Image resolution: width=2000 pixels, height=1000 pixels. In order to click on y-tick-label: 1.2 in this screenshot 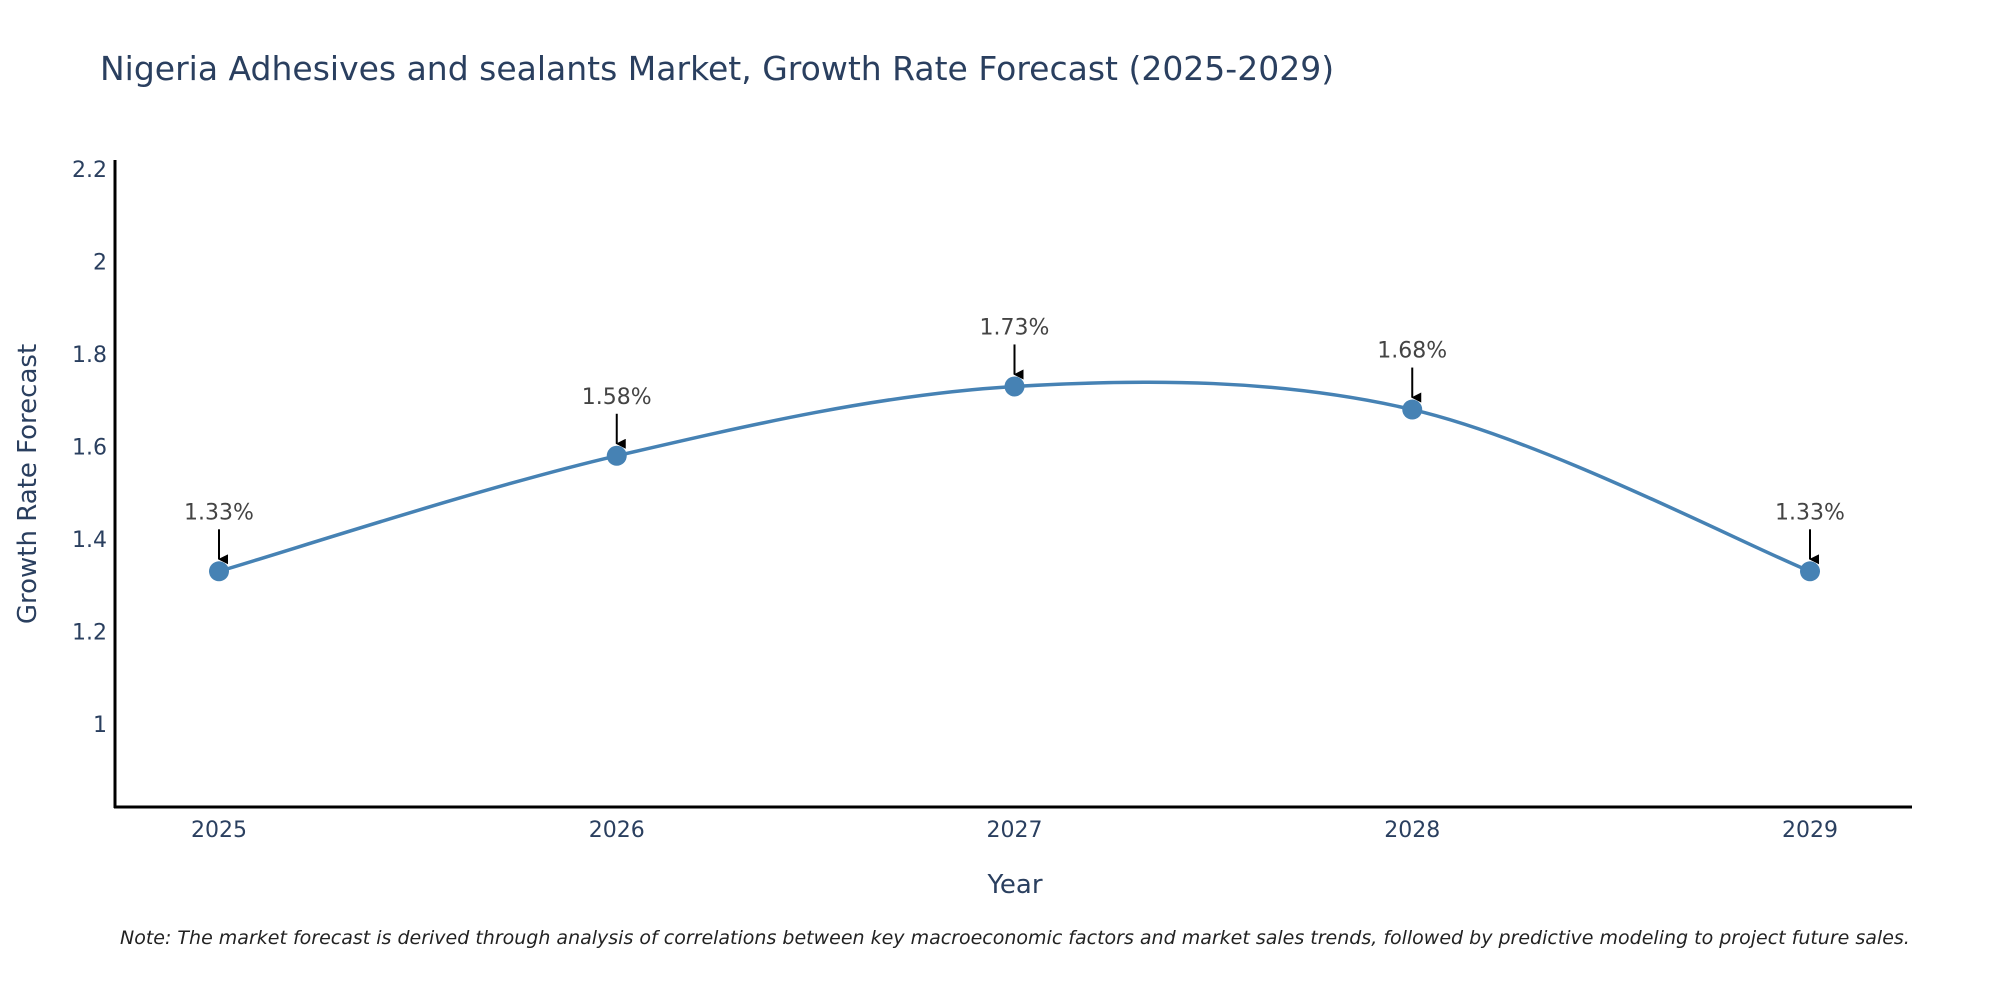, I will do `click(89, 632)`.